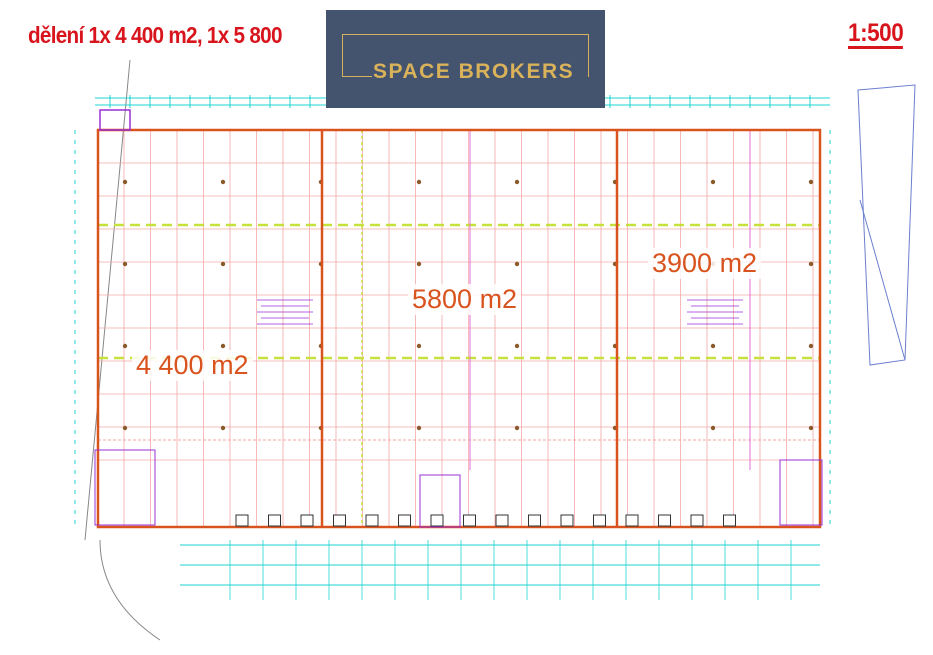 The width and height of the screenshot is (933, 655). Describe the element at coordinates (107, 300) in the screenshot. I see `site-boundary-line` at that location.